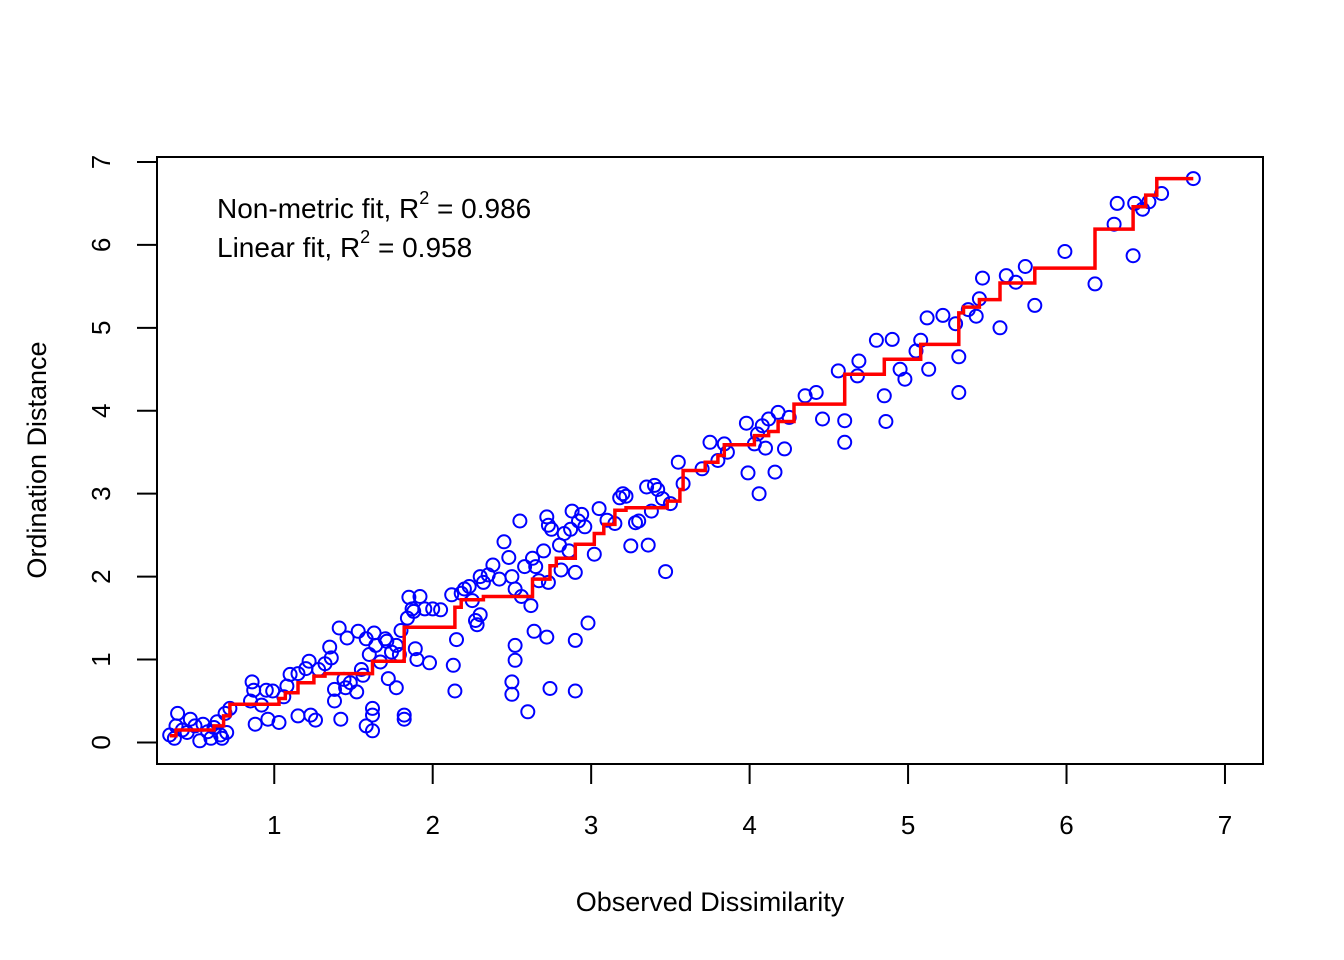 The height and width of the screenshot is (960, 1344). What do you see at coordinates (101, 411) in the screenshot?
I see `y-tick-label: 4` at bounding box center [101, 411].